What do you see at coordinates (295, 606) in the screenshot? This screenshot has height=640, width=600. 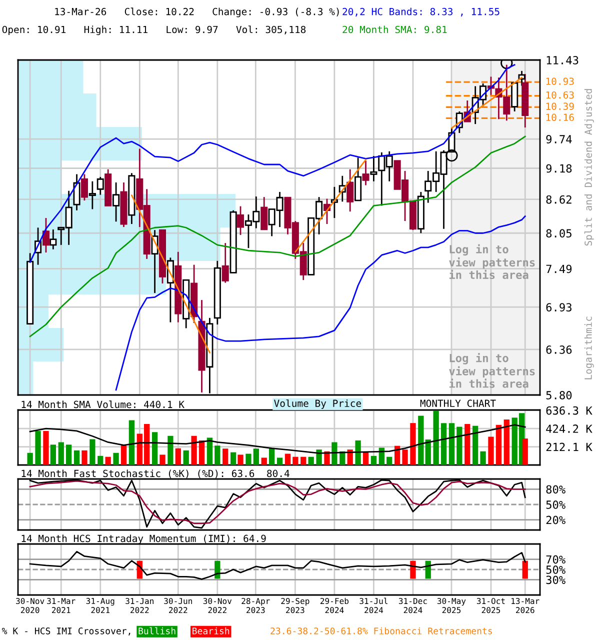 I see `x-tick-label: 29-Sep 2023` at bounding box center [295, 606].